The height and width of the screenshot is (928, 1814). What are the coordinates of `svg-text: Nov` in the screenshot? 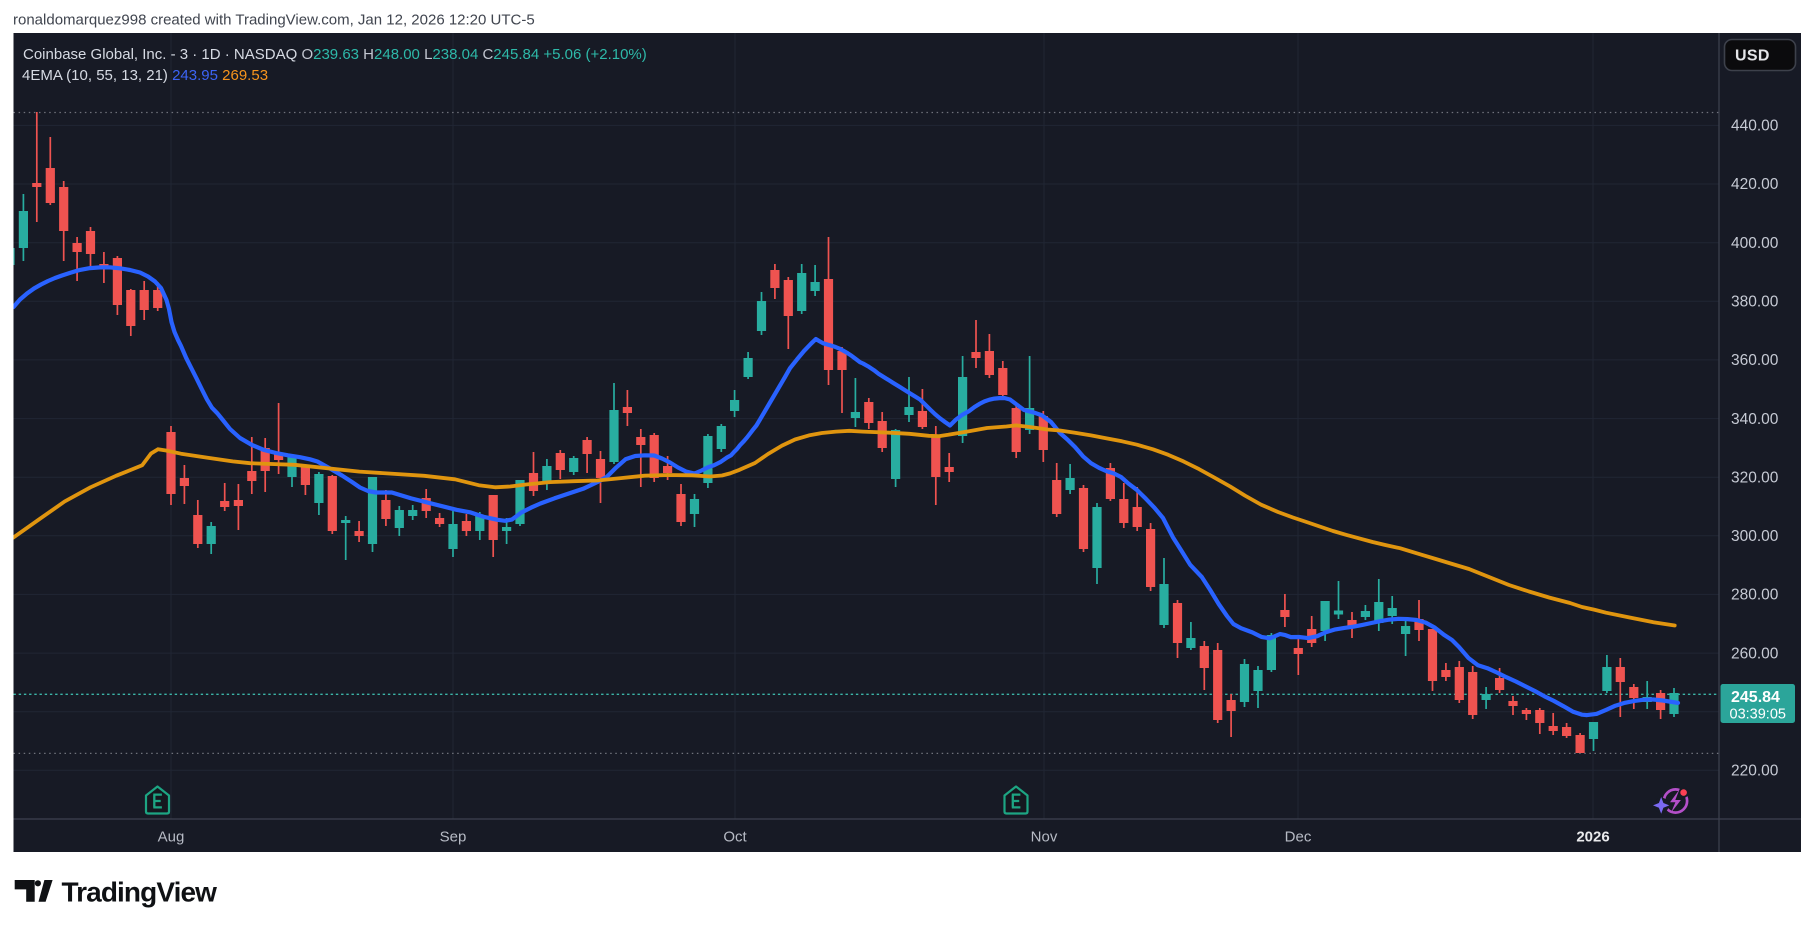 It's located at (1044, 837).